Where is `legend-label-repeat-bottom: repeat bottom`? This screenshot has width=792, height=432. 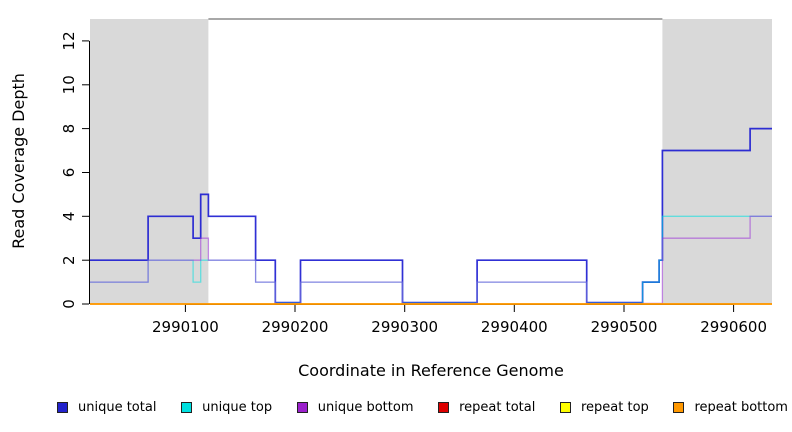
legend-label-repeat-bottom: repeat bottom is located at coordinates (741, 407).